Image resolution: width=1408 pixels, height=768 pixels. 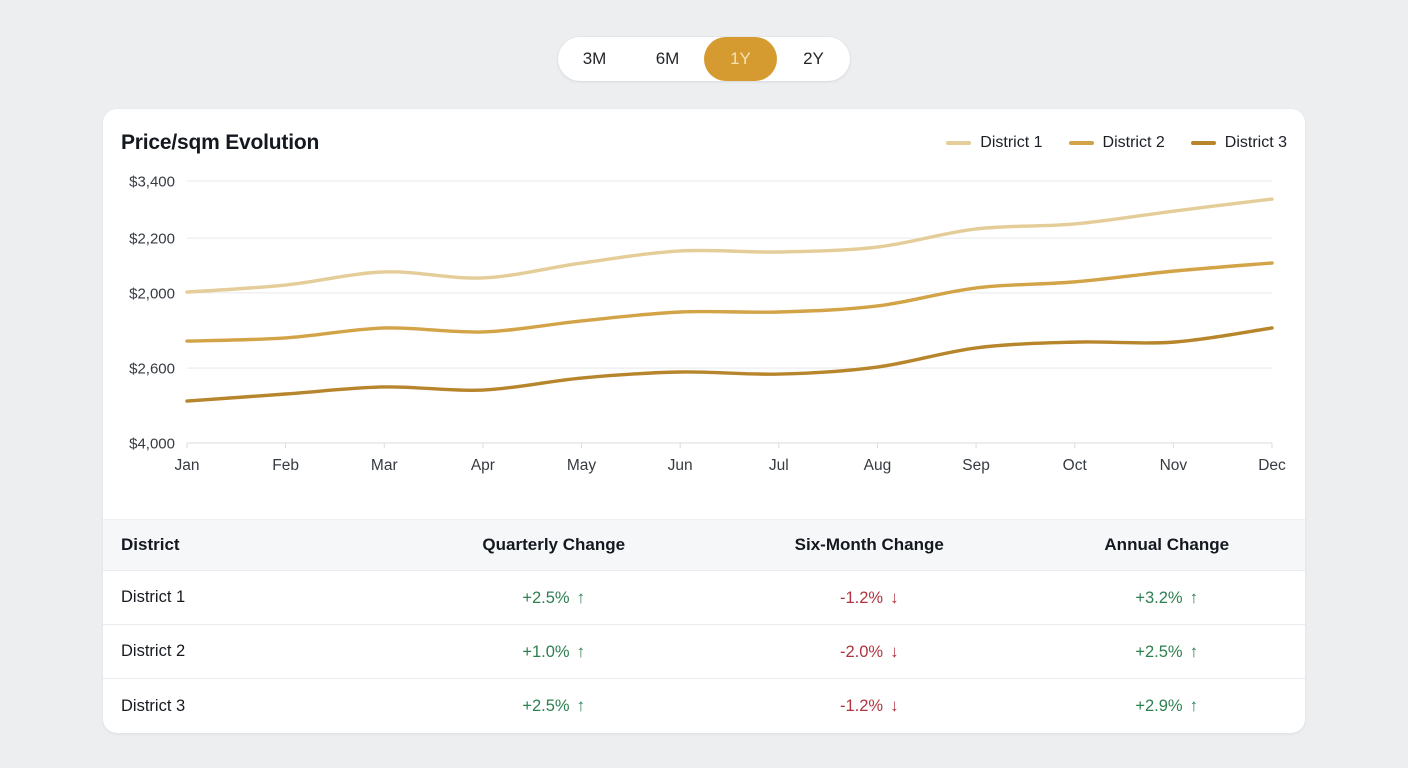 What do you see at coordinates (1075, 465) in the screenshot?
I see `x-axis-label: Oct` at bounding box center [1075, 465].